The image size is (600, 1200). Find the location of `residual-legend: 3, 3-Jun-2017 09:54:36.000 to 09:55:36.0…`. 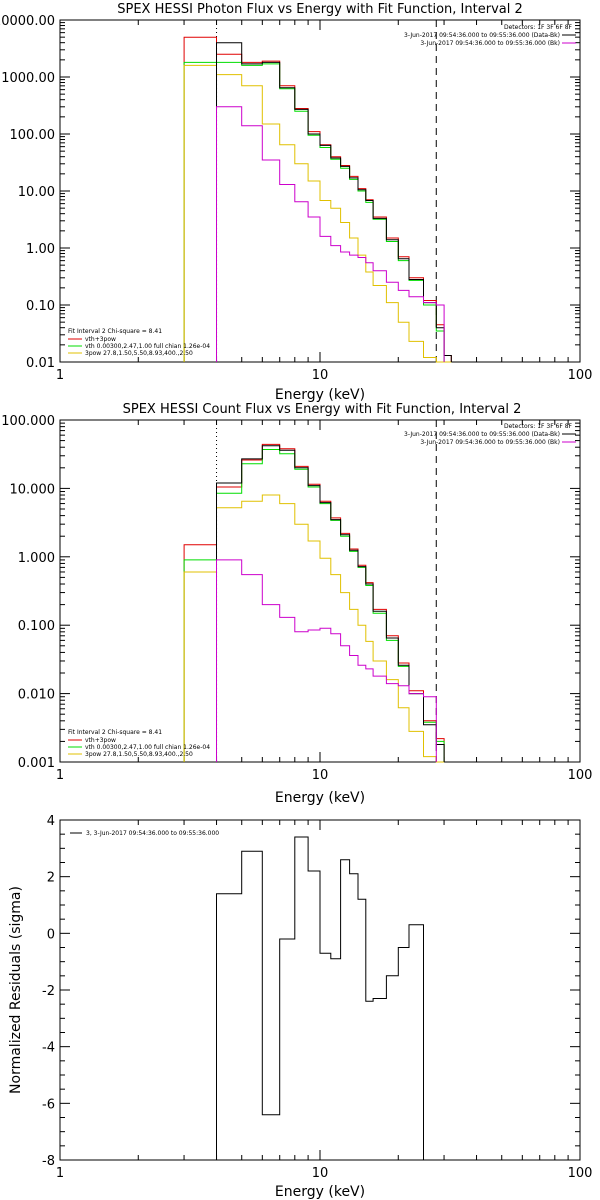

residual-legend: 3, 3-Jun-2017 09:54:36.000 to 09:55:36.0… is located at coordinates (144, 833).